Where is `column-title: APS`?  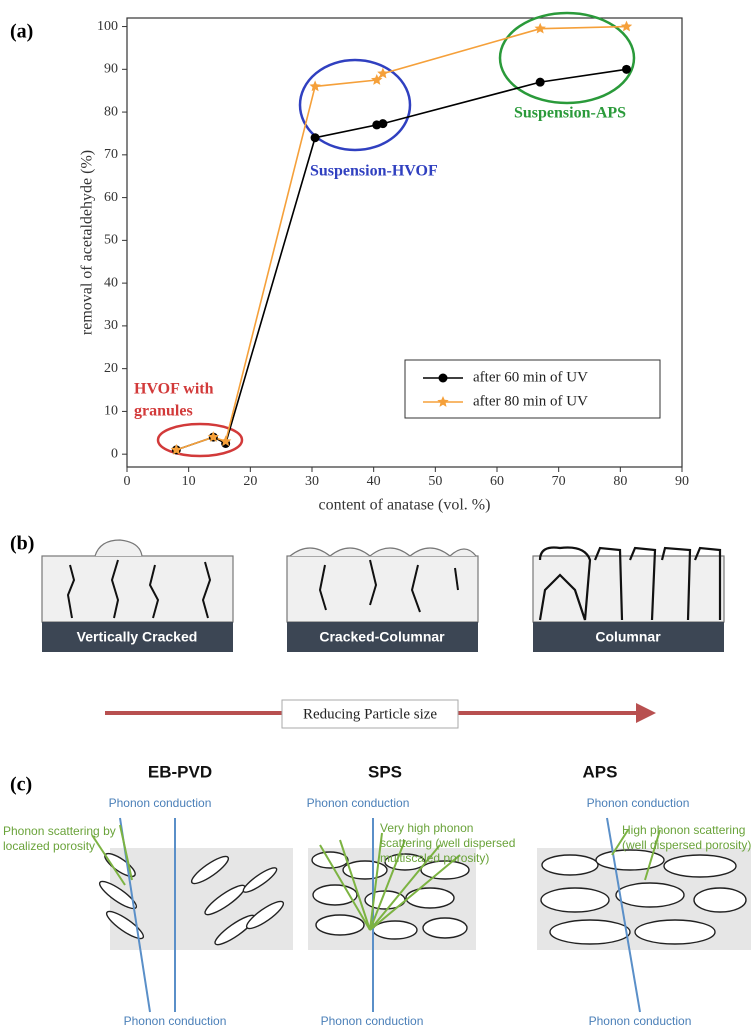
column-title: APS is located at coordinates (600, 771).